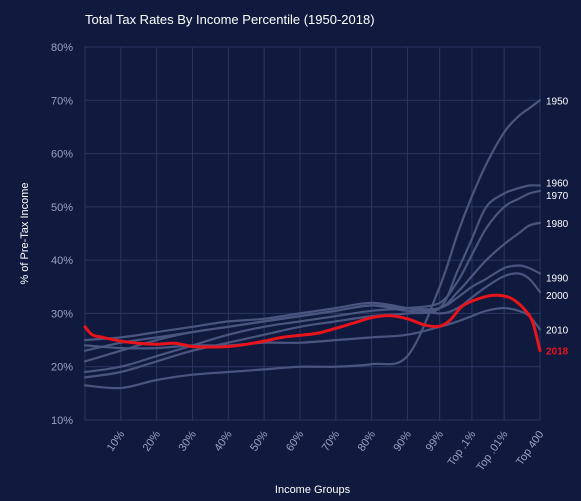  What do you see at coordinates (557, 224) in the screenshot?
I see `series-label-1980: 1980` at bounding box center [557, 224].